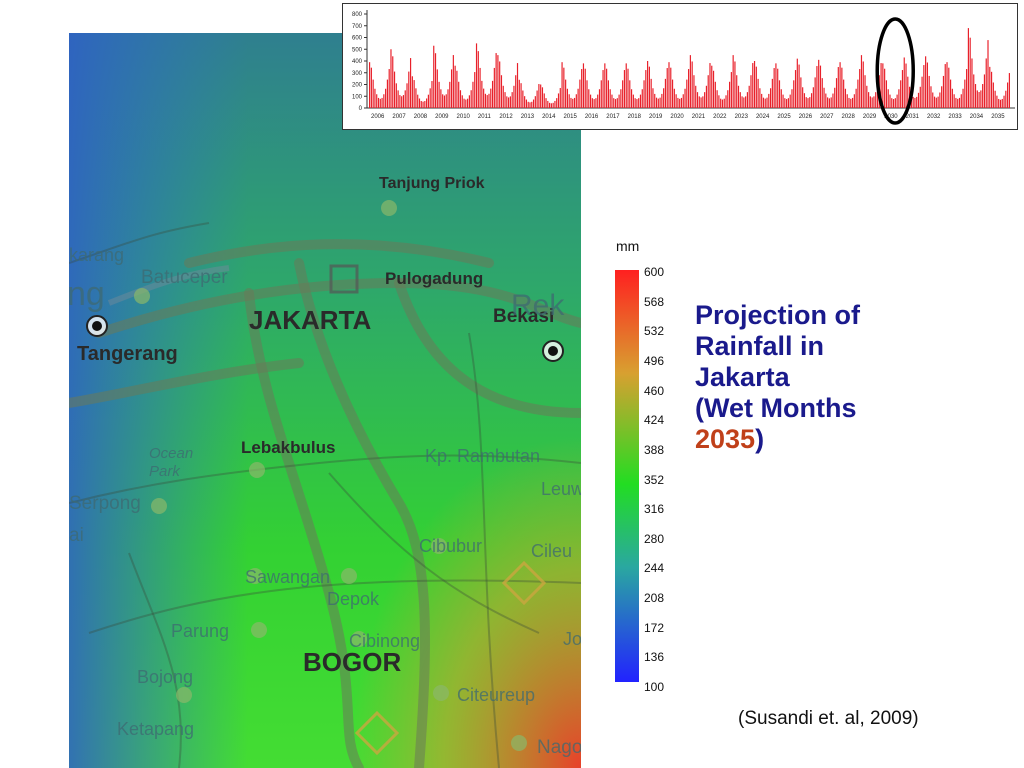  I want to click on x-tick-label: 2019, so click(656, 117).